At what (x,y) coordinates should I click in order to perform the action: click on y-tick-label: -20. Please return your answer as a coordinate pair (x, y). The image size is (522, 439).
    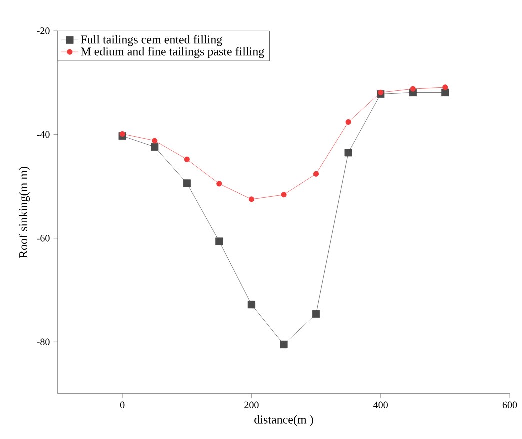
    Looking at the image, I should click on (43, 31).